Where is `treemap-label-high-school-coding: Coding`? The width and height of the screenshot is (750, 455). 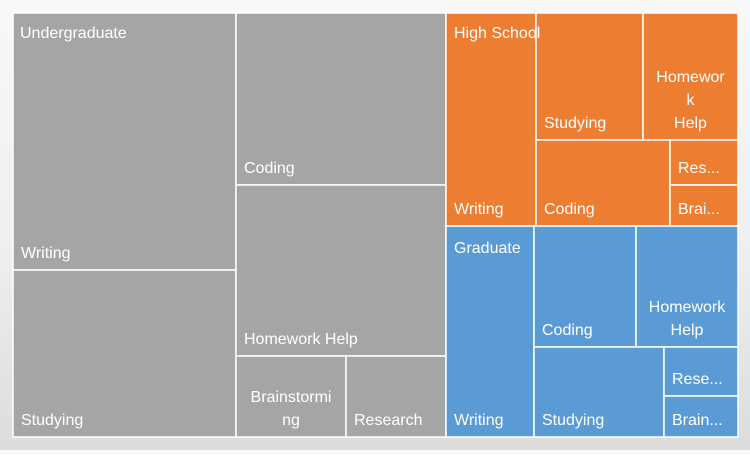
treemap-label-high-school-coding: Coding is located at coordinates (569, 209).